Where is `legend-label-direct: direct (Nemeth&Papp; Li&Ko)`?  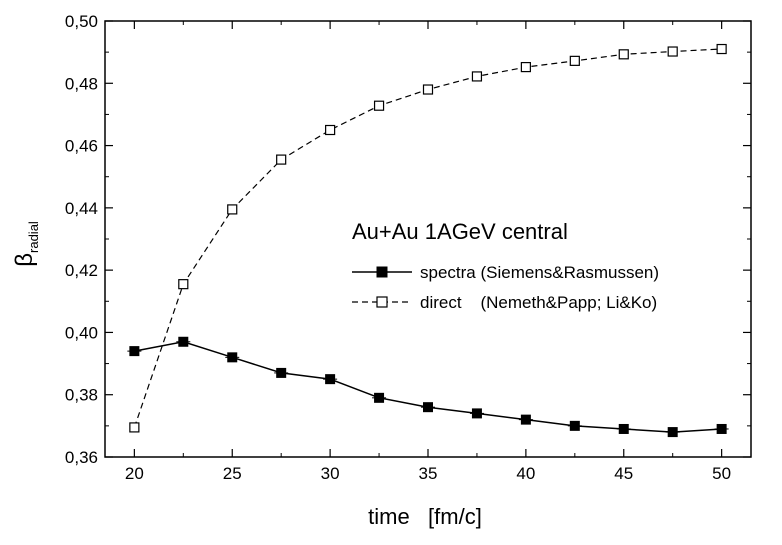 legend-label-direct: direct (Nemeth&Papp; Li&Ko) is located at coordinates (538, 302).